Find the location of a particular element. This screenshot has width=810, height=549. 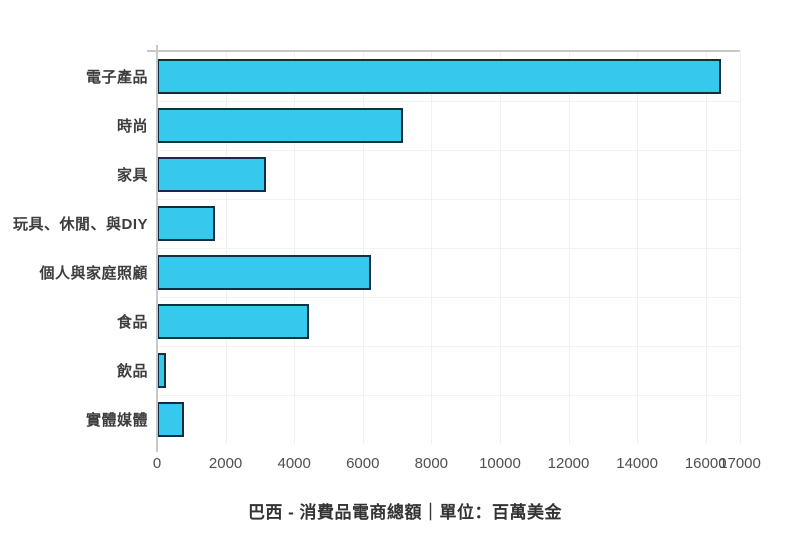

y-axis-line is located at coordinates (157, 248).